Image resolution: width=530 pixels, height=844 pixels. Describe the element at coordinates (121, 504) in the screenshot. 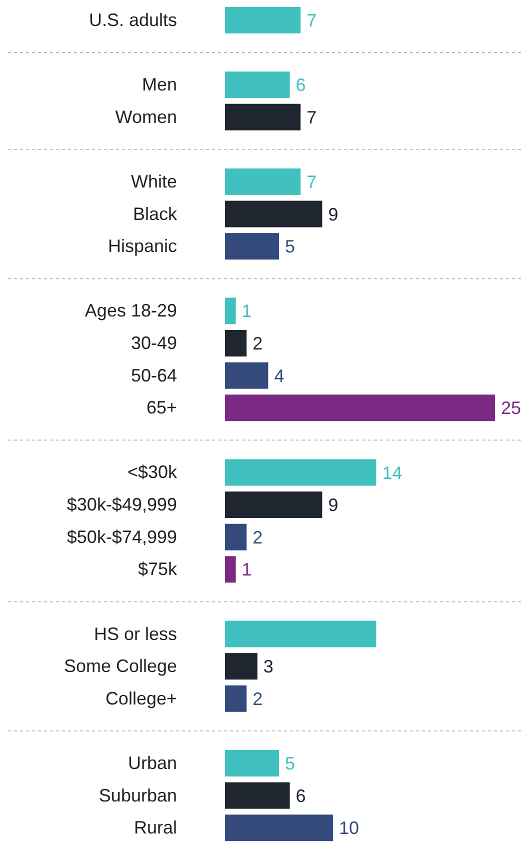

I see `y-tick-label: $30k-$49,999` at that location.